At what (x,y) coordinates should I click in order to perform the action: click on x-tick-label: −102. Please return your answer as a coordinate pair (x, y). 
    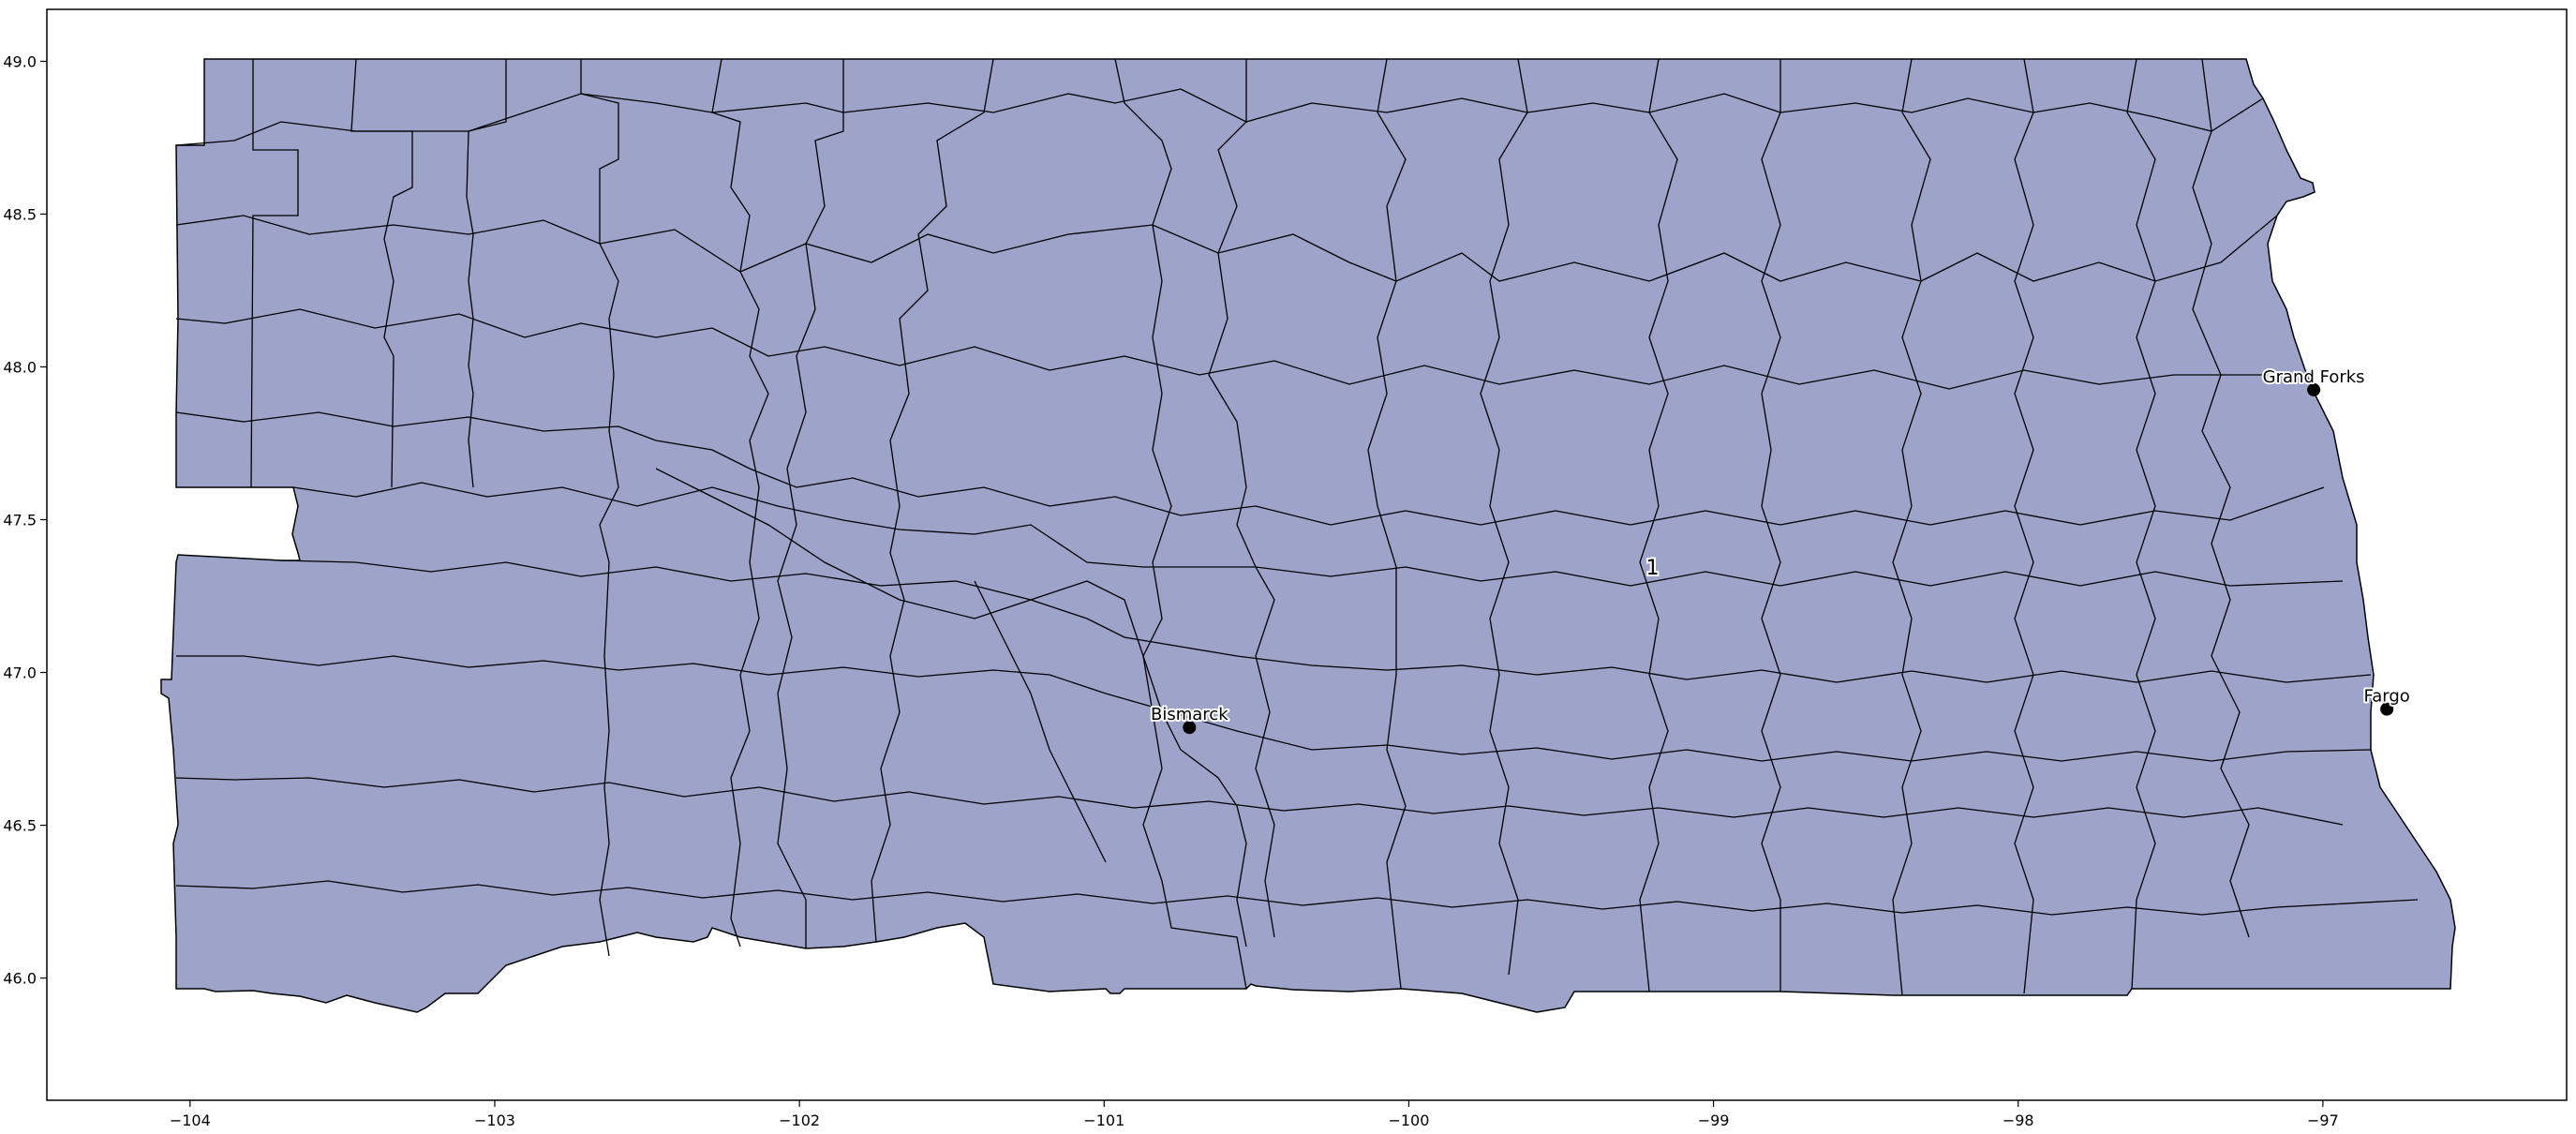
    Looking at the image, I should click on (799, 1121).